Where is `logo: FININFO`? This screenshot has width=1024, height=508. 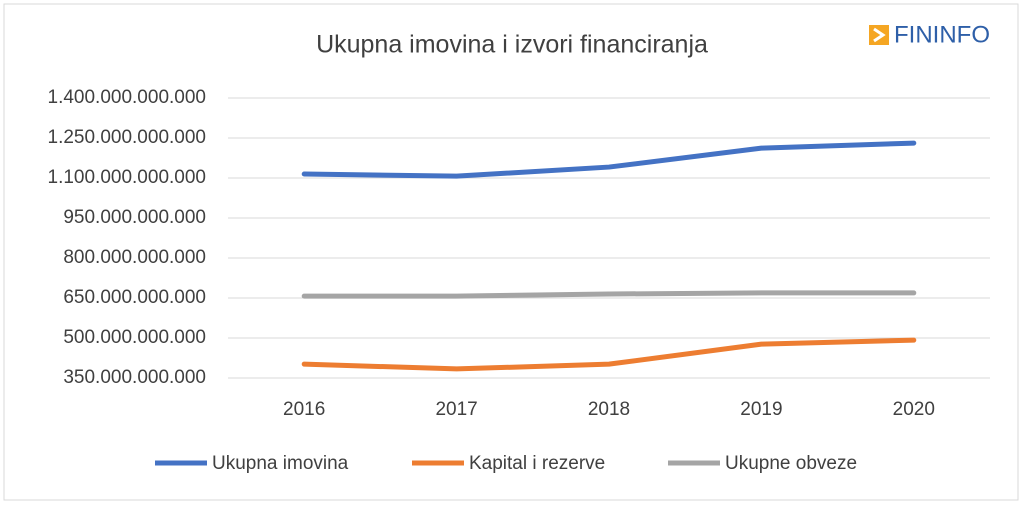
logo: FININFO is located at coordinates (929, 34).